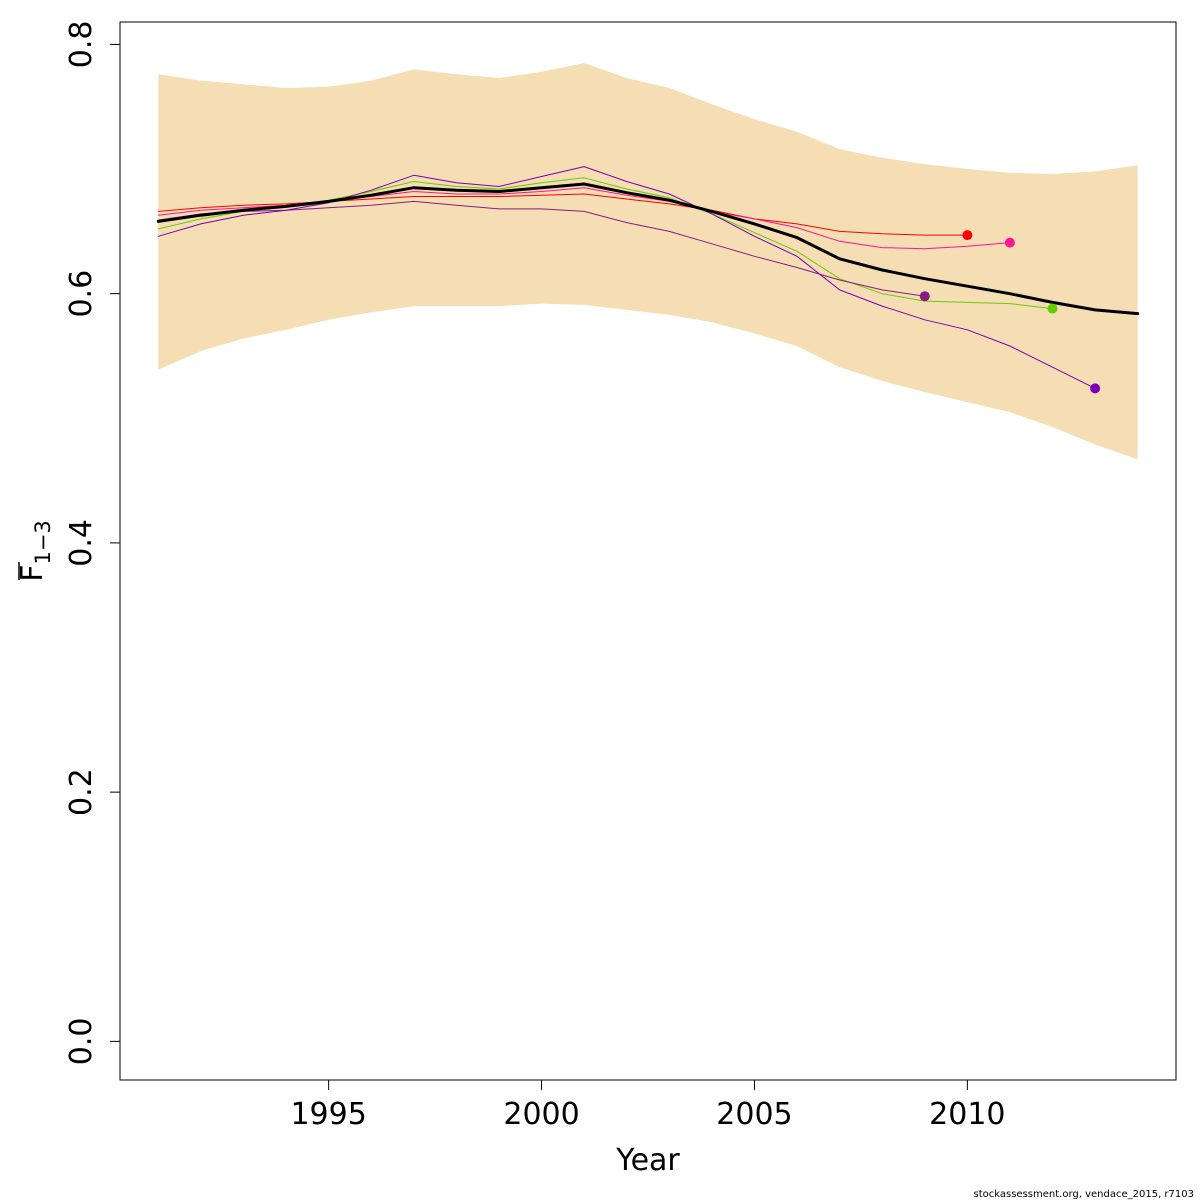 The height and width of the screenshot is (1200, 1200). Describe the element at coordinates (541, 1114) in the screenshot. I see `x-tick-label-2000: 2000` at that location.